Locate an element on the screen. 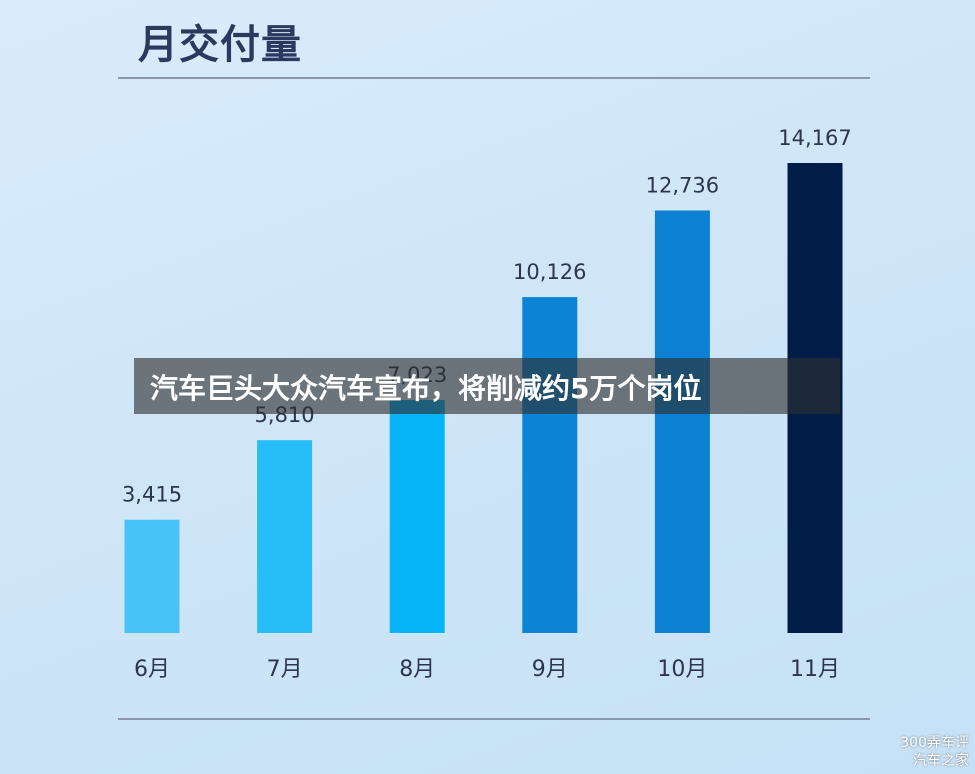 This screenshot has width=975, height=774. category-label-5: 10月 is located at coordinates (682, 669).